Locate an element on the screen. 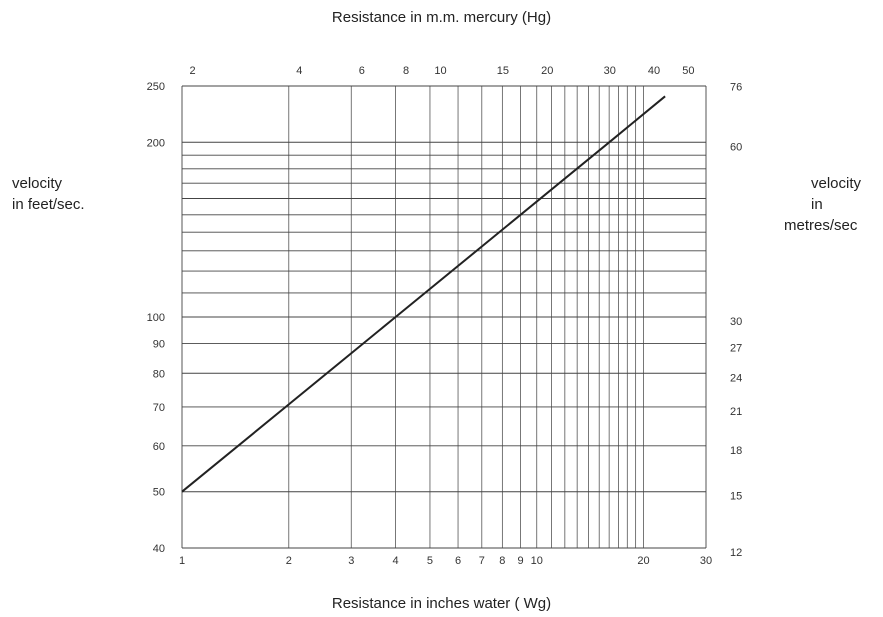 This screenshot has height=617, width=883. top-tick-label: 6 is located at coordinates (362, 71).